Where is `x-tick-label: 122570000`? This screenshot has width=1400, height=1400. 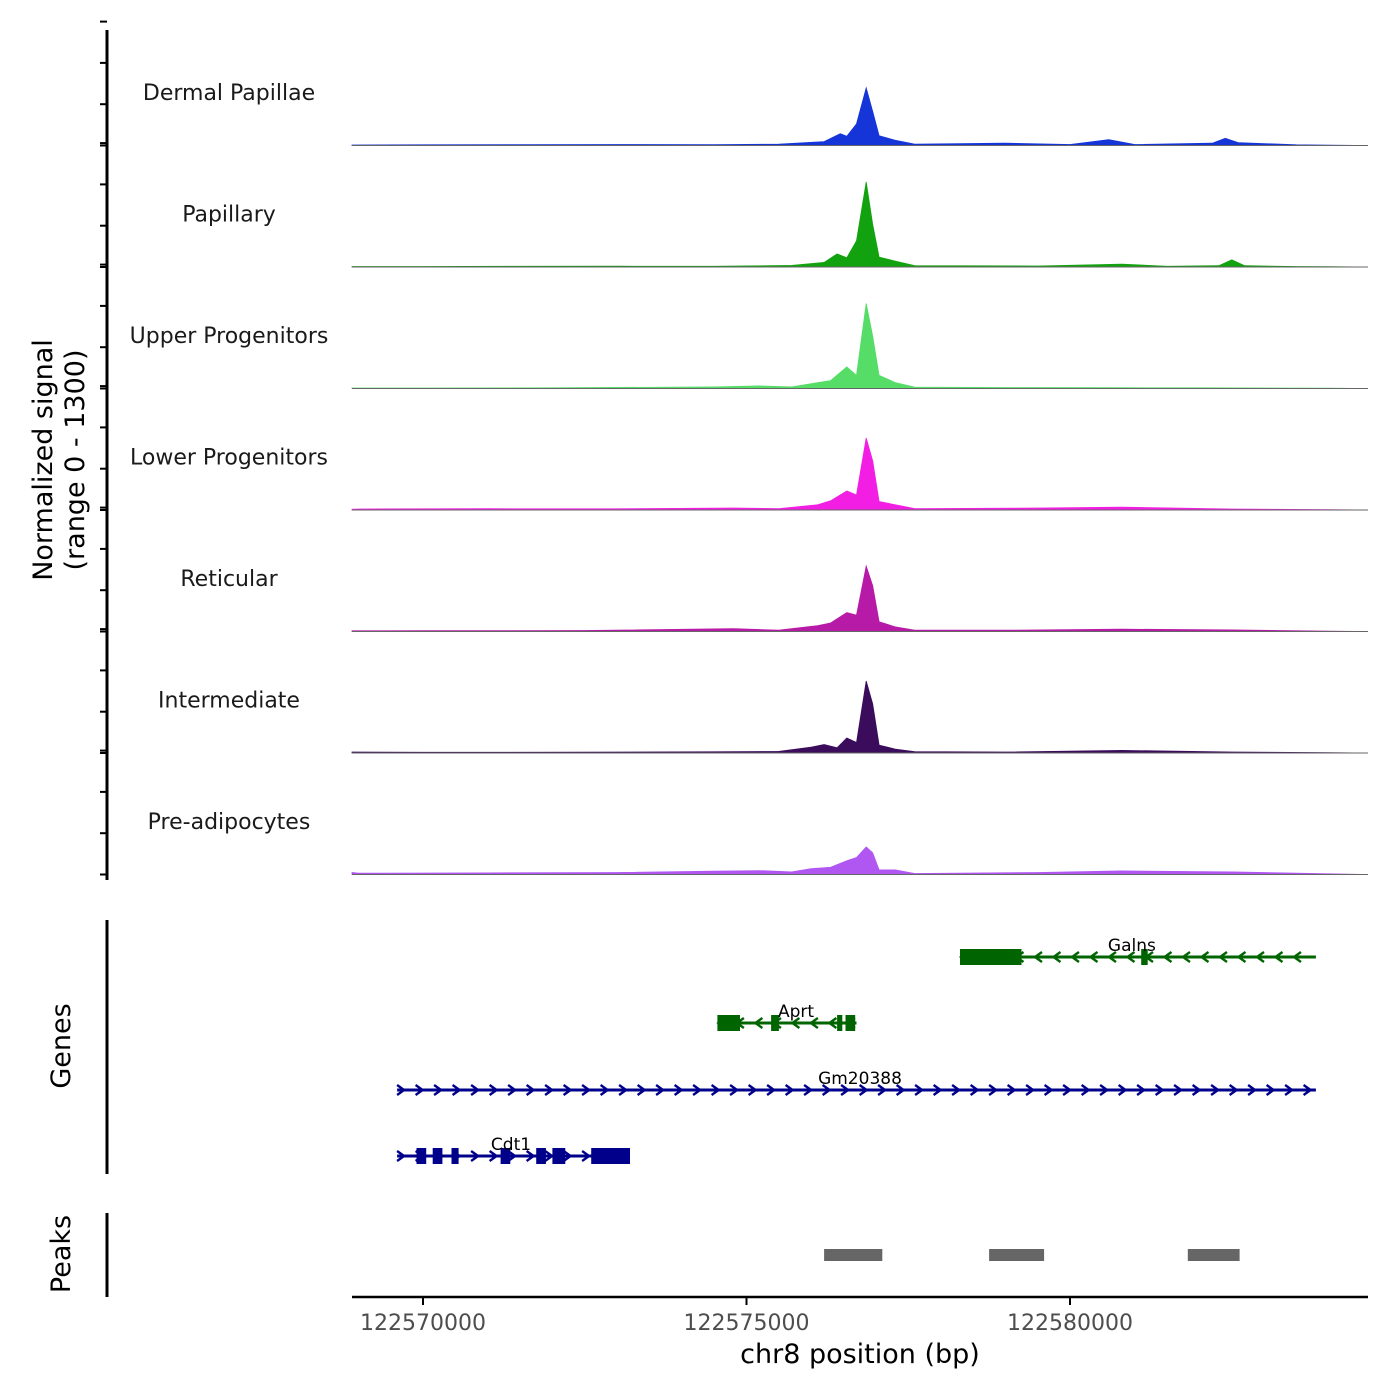 x-tick-label: 122570000 is located at coordinates (423, 1323).